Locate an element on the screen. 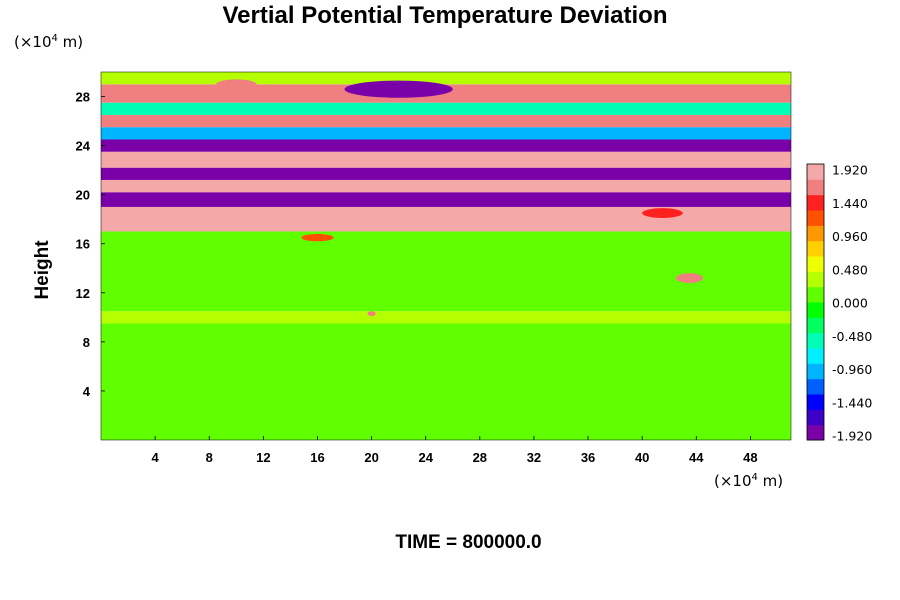  x-tick-label: 16 is located at coordinates (317, 457).